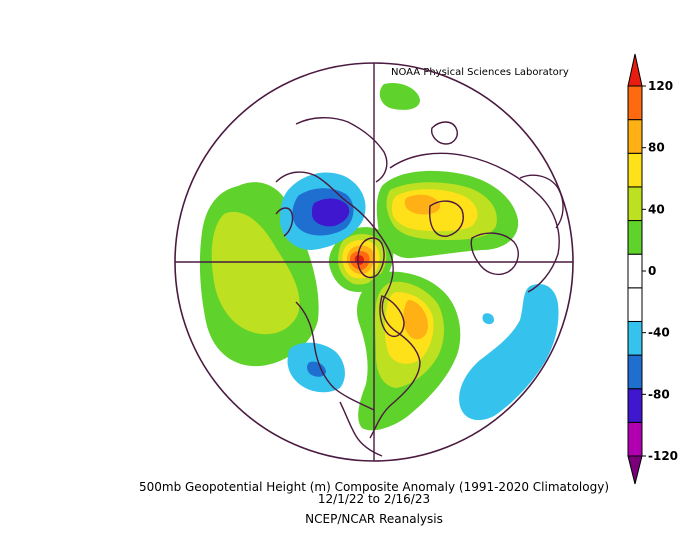  What do you see at coordinates (341, 150) in the screenshot?
I see `coast-asia-east` at bounding box center [341, 150].